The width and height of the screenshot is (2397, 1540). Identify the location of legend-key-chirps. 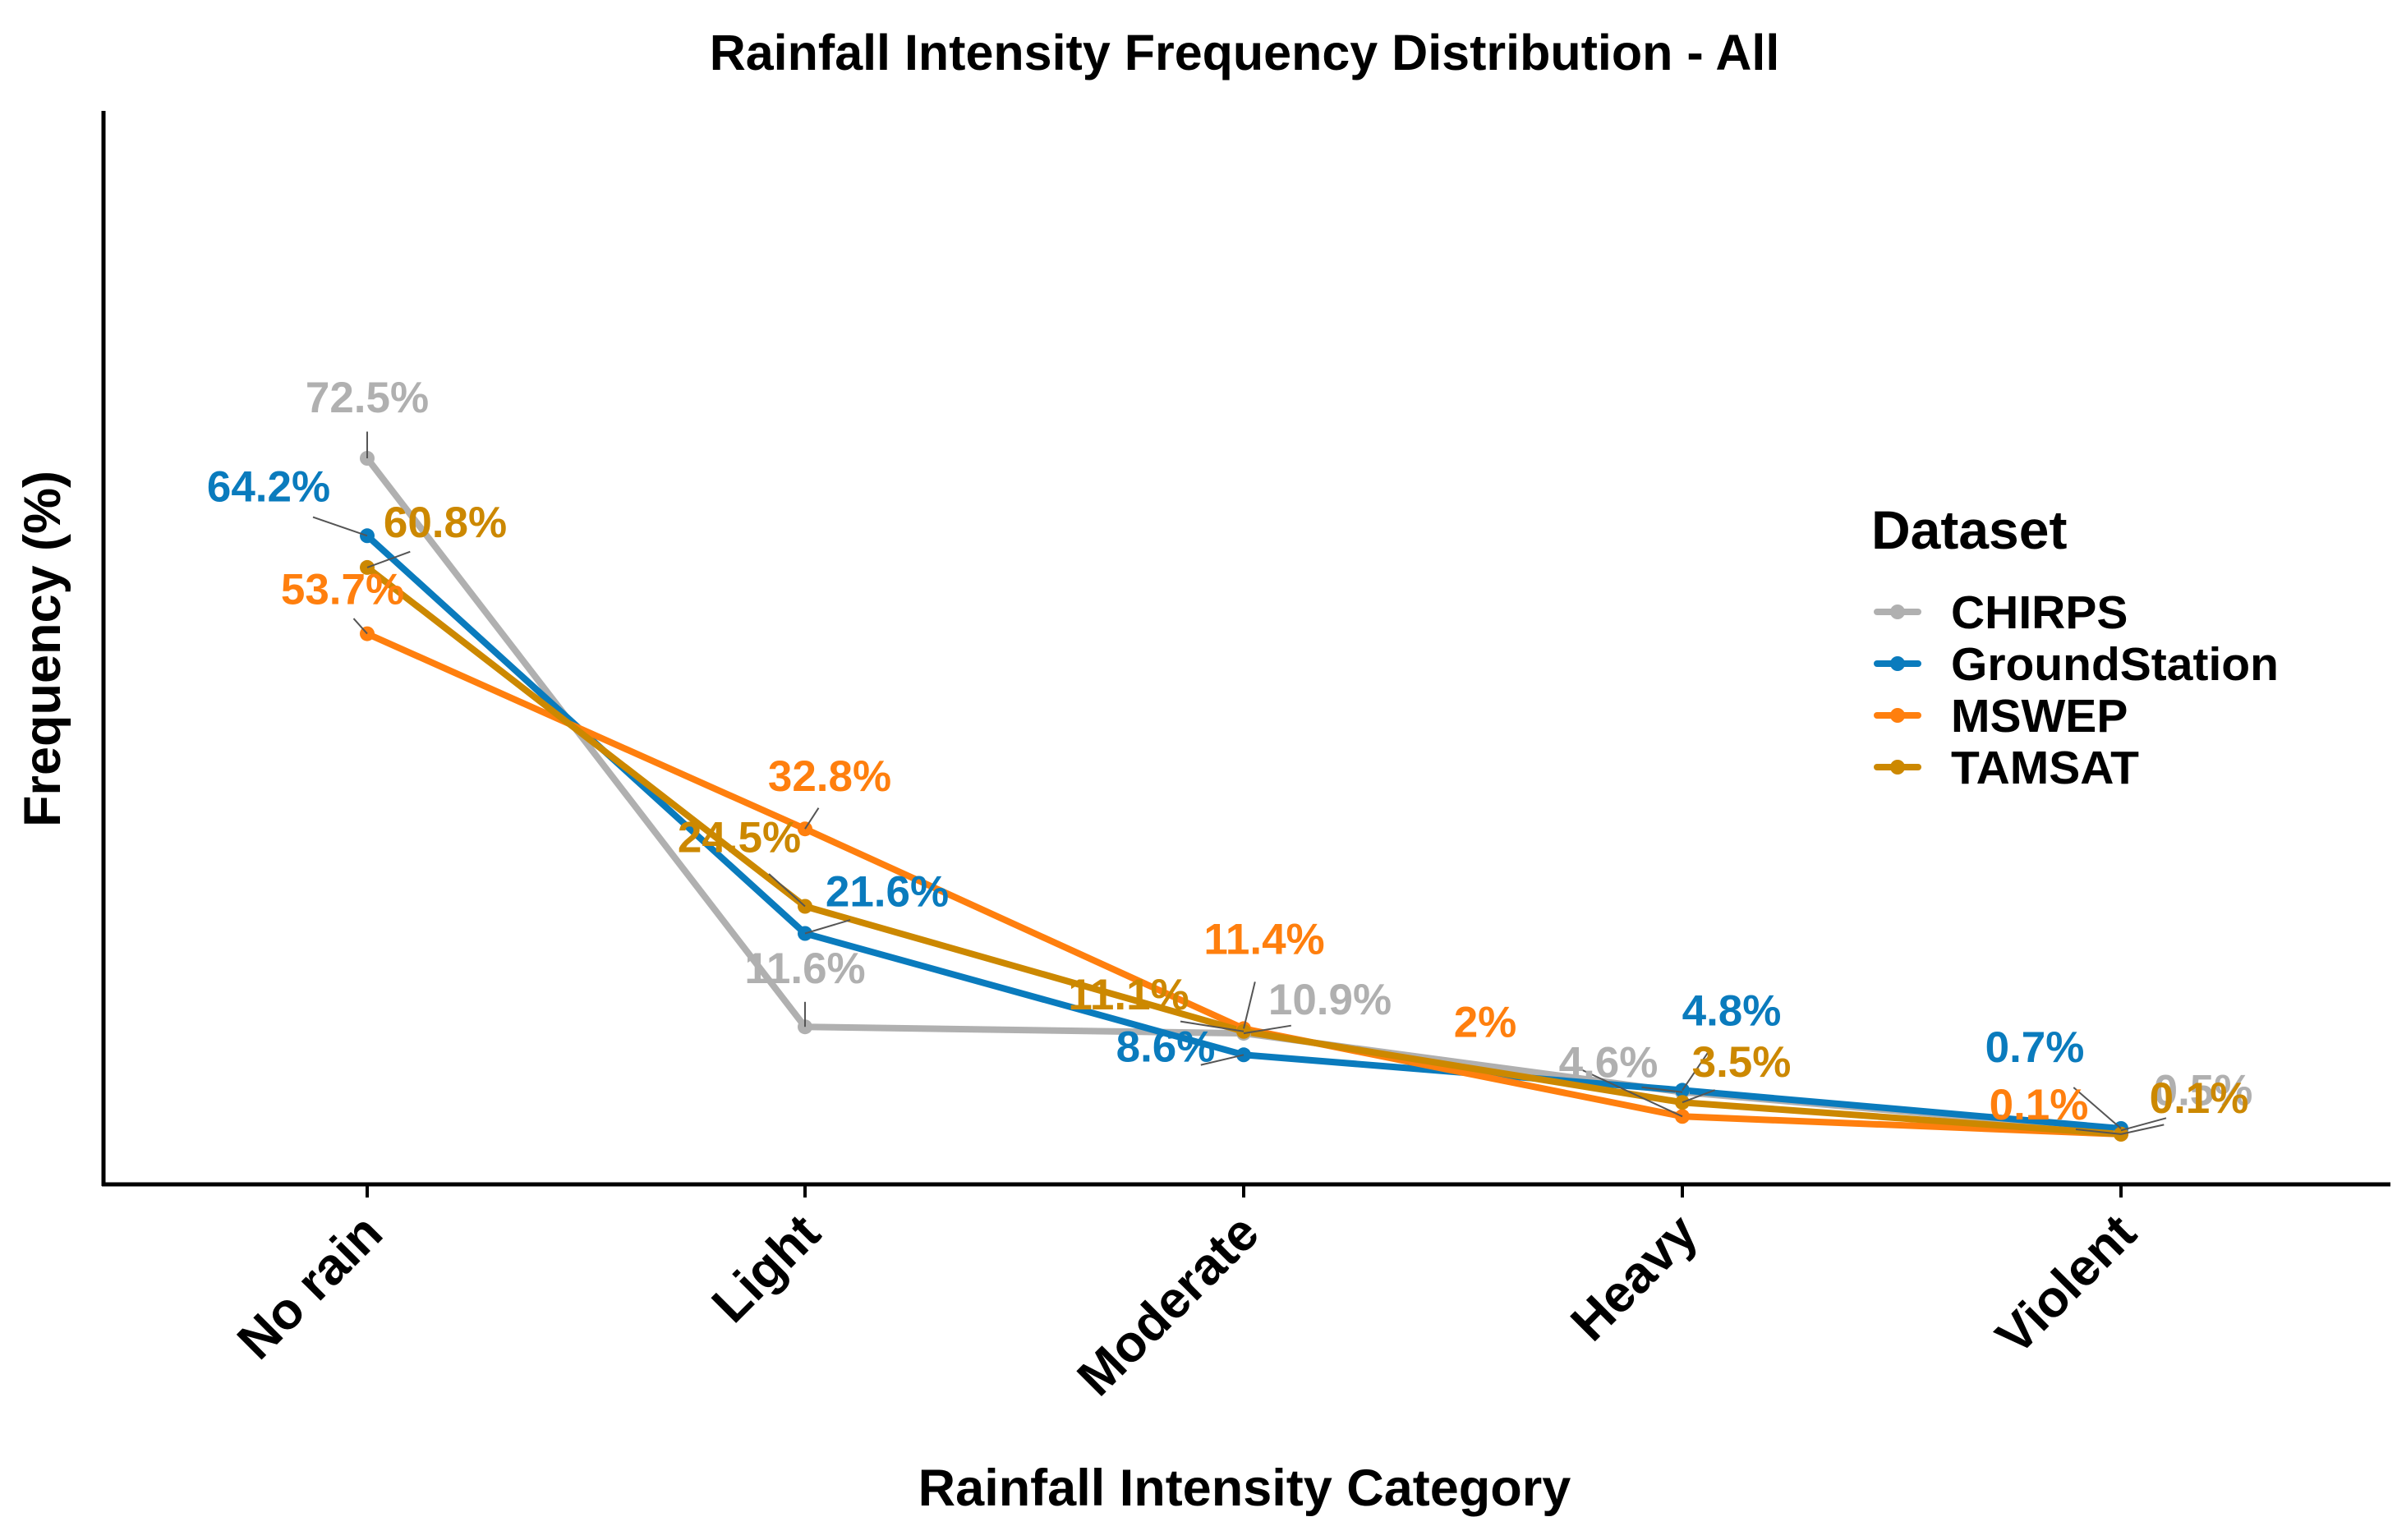
(1897, 612).